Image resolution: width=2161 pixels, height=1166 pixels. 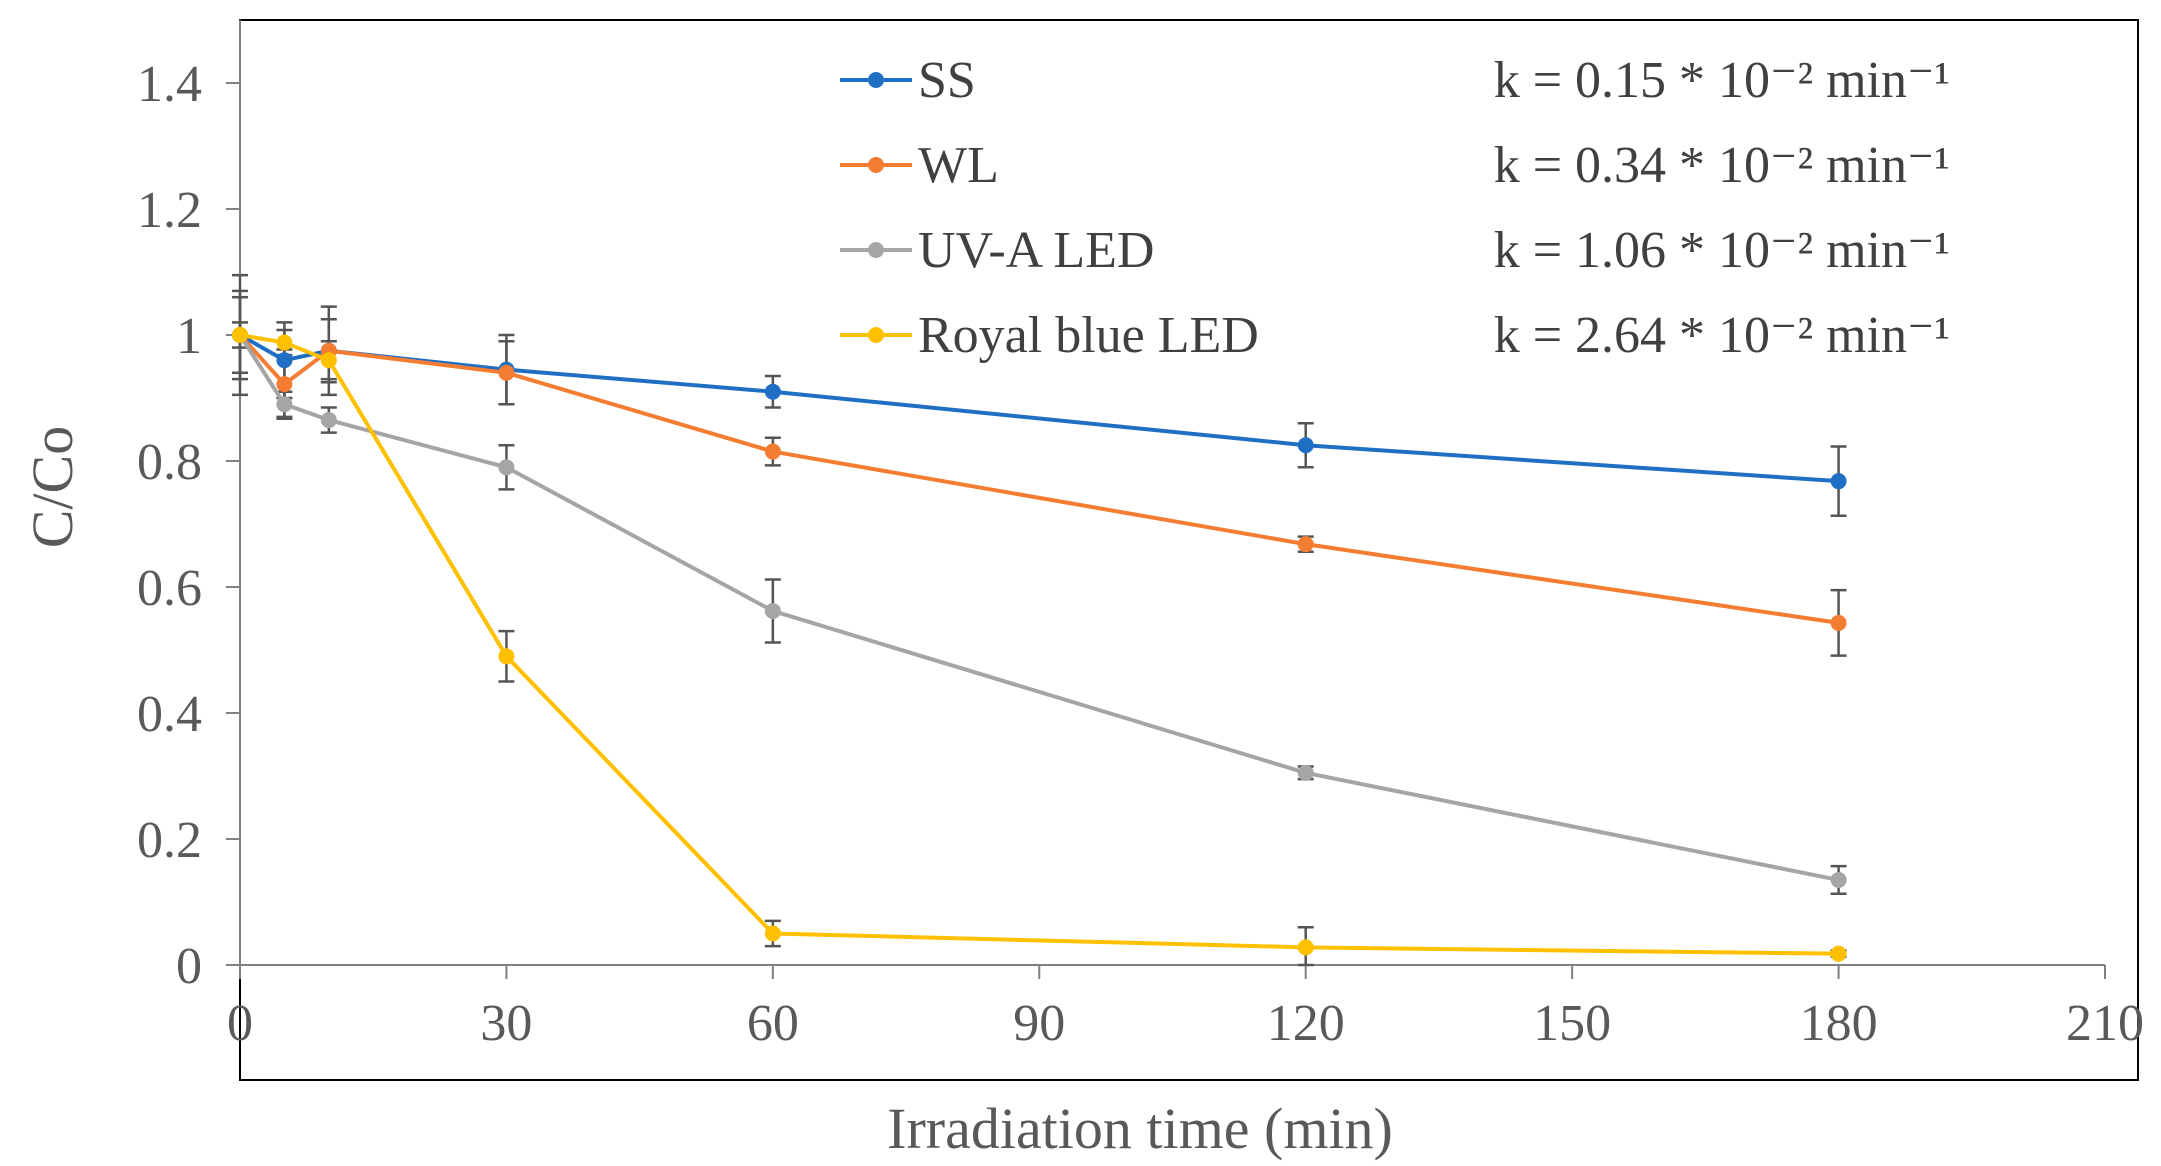 What do you see at coordinates (169, 840) in the screenshot?
I see `y-tick-label: 0.2` at bounding box center [169, 840].